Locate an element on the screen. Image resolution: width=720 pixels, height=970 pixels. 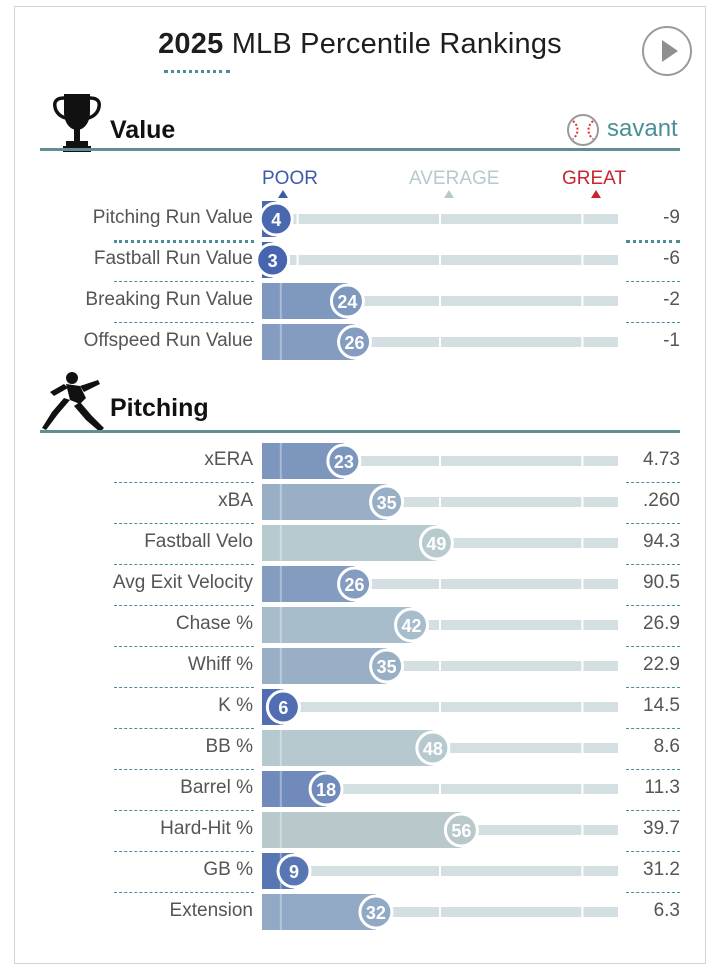
percentile-label: 18 is located at coordinates (326, 790).